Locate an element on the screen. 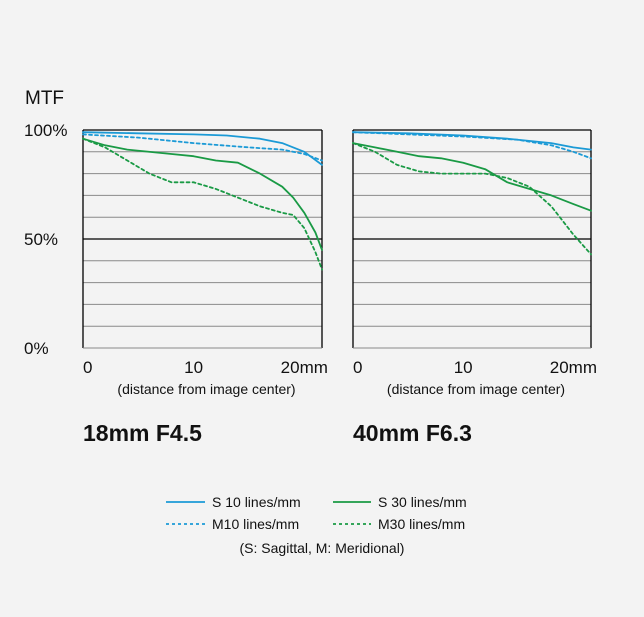  legend-label: M10 lines/mm is located at coordinates (255, 524).